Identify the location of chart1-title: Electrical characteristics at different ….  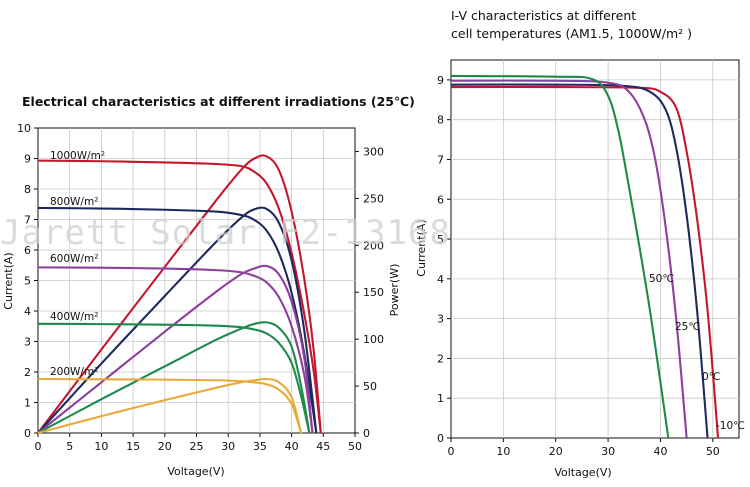
(218, 101).